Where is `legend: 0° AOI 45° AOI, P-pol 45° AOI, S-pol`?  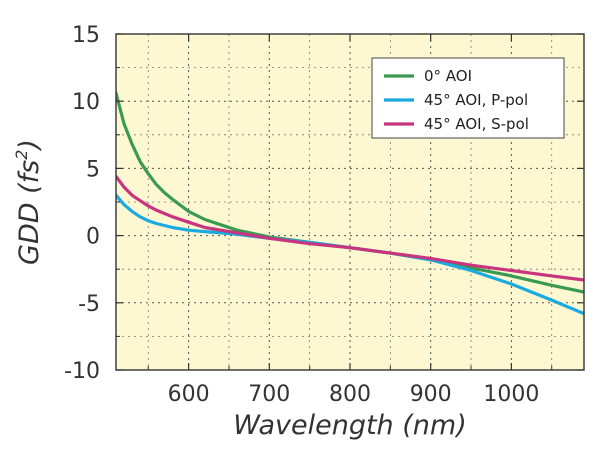
legend: 0° AOI 45° AOI, P-pol 45° AOI, S-pol is located at coordinates (468, 98).